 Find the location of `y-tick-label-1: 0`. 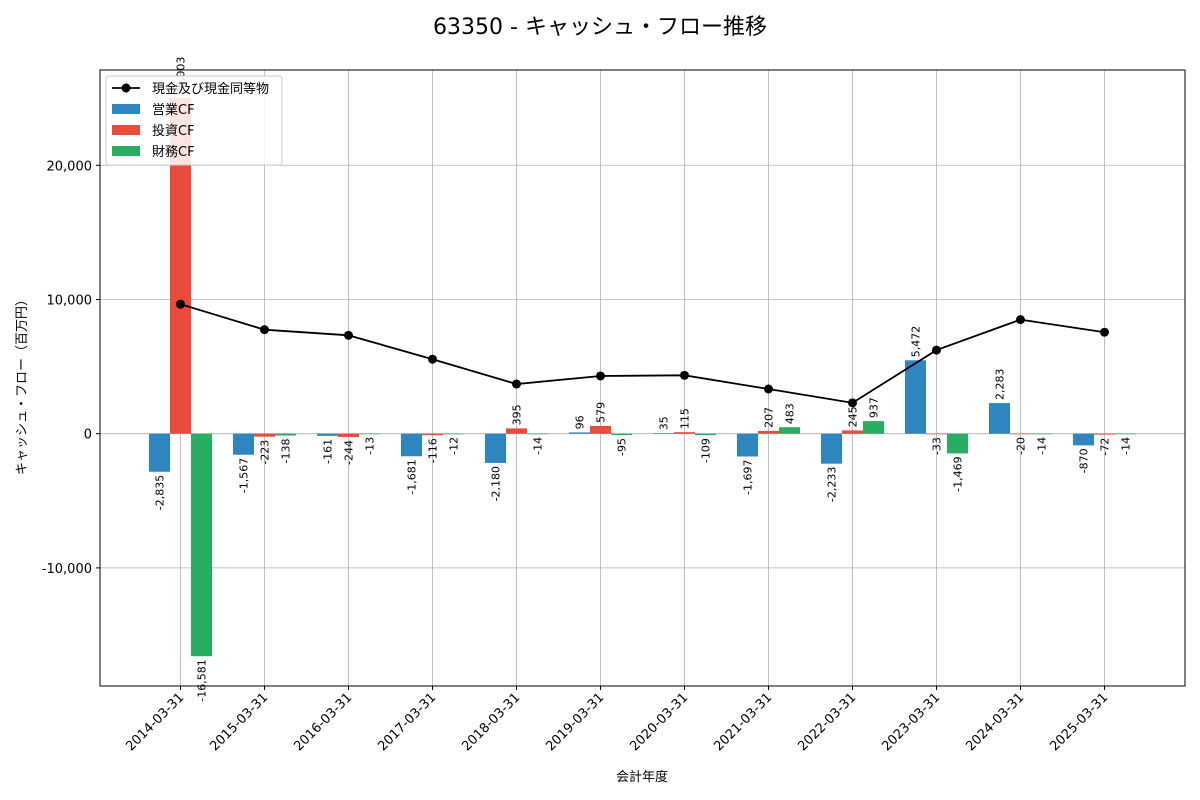

y-tick-label-1: 0 is located at coordinates (88, 435).